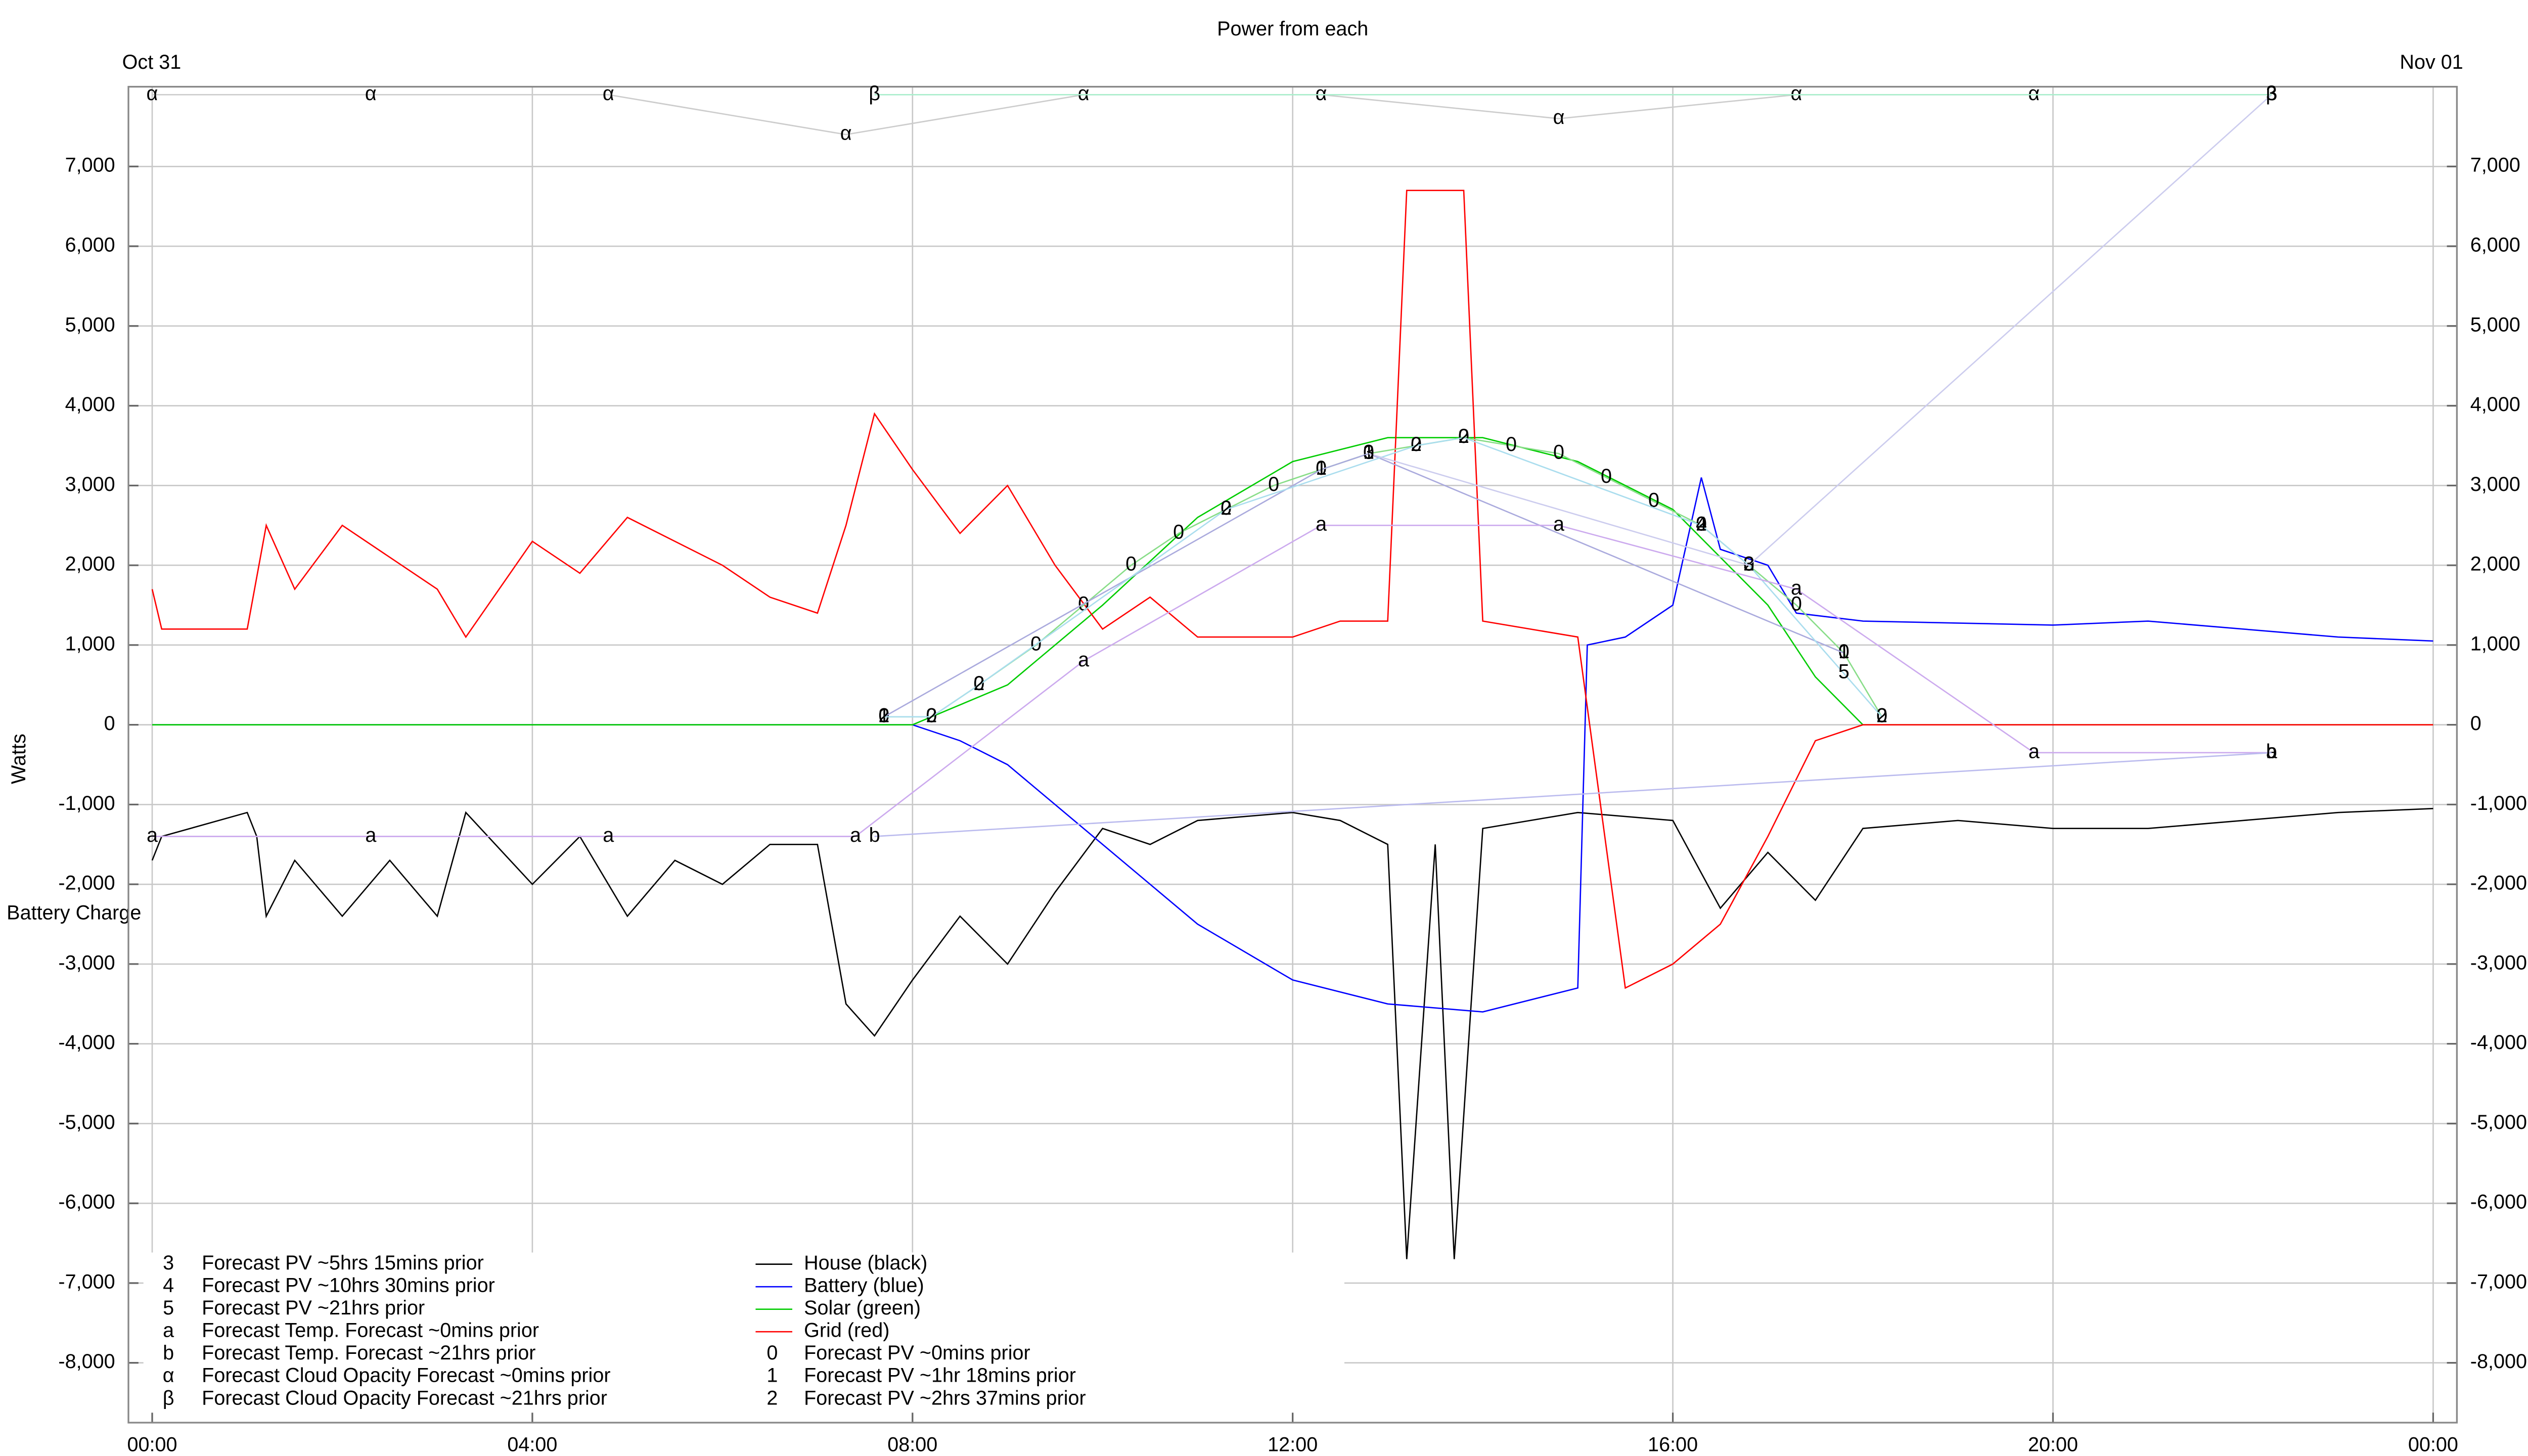  Describe the element at coordinates (87, 962) in the screenshot. I see `y-tick-label: -3,000` at that location.